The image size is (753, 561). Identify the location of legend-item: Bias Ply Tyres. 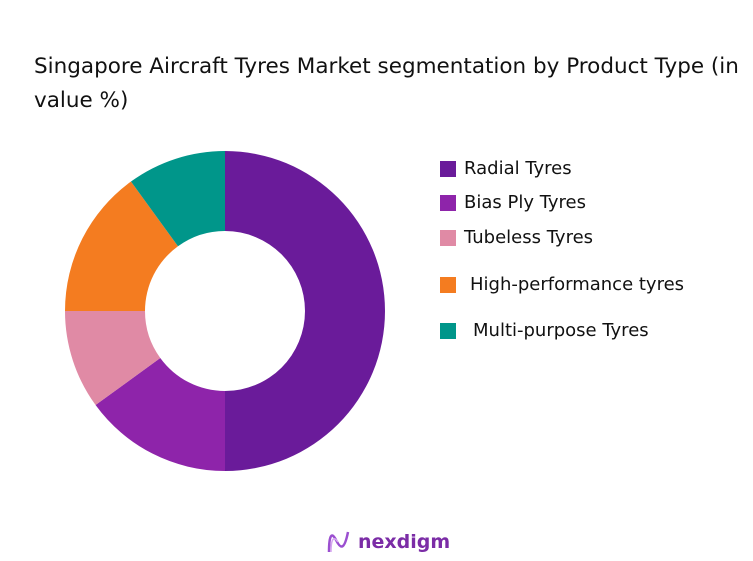
(513, 202).